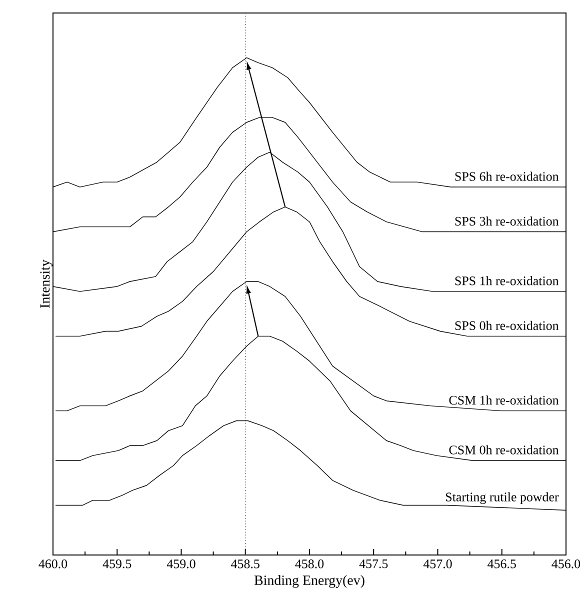 This screenshot has width=586, height=611. I want to click on series-label: CSM 1h re-oxidation, so click(504, 400).